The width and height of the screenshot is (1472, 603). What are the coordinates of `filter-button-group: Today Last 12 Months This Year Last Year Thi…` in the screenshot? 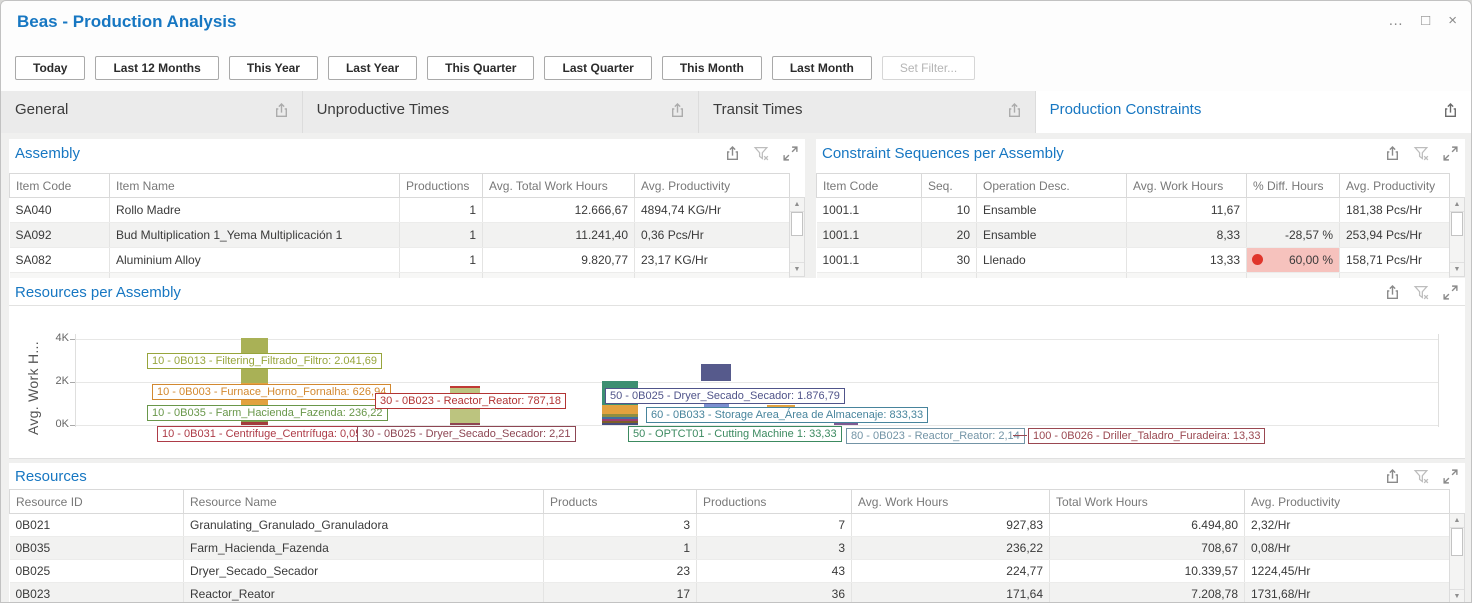 It's located at (495, 68).